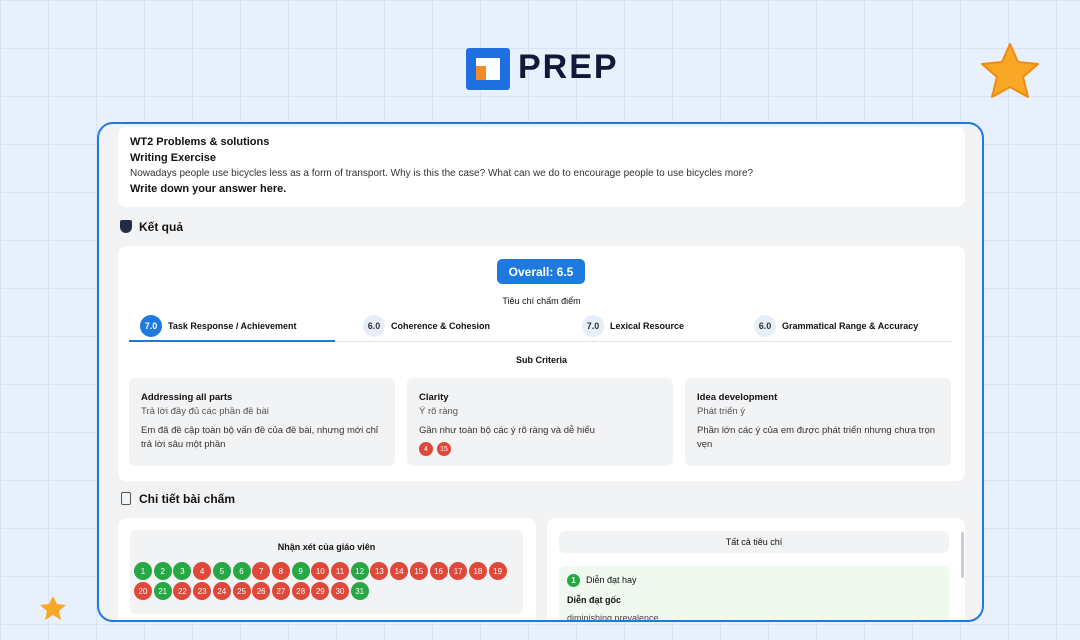 The height and width of the screenshot is (640, 1080). I want to click on comment-dot: 10, so click(320, 571).